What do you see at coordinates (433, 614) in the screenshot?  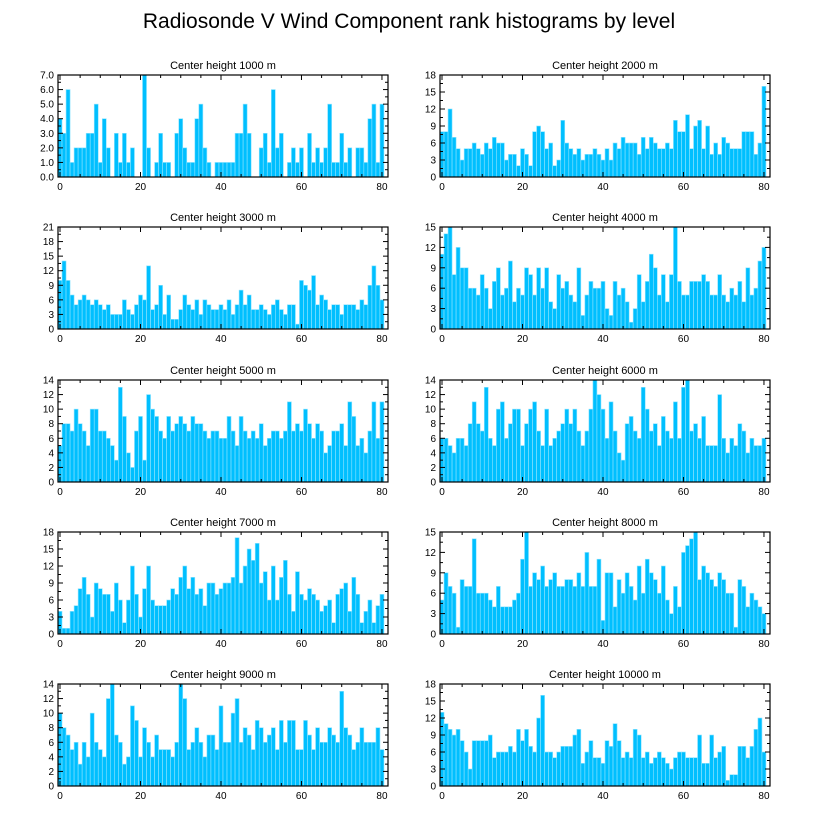 I see `y-tick-label: 3` at bounding box center [433, 614].